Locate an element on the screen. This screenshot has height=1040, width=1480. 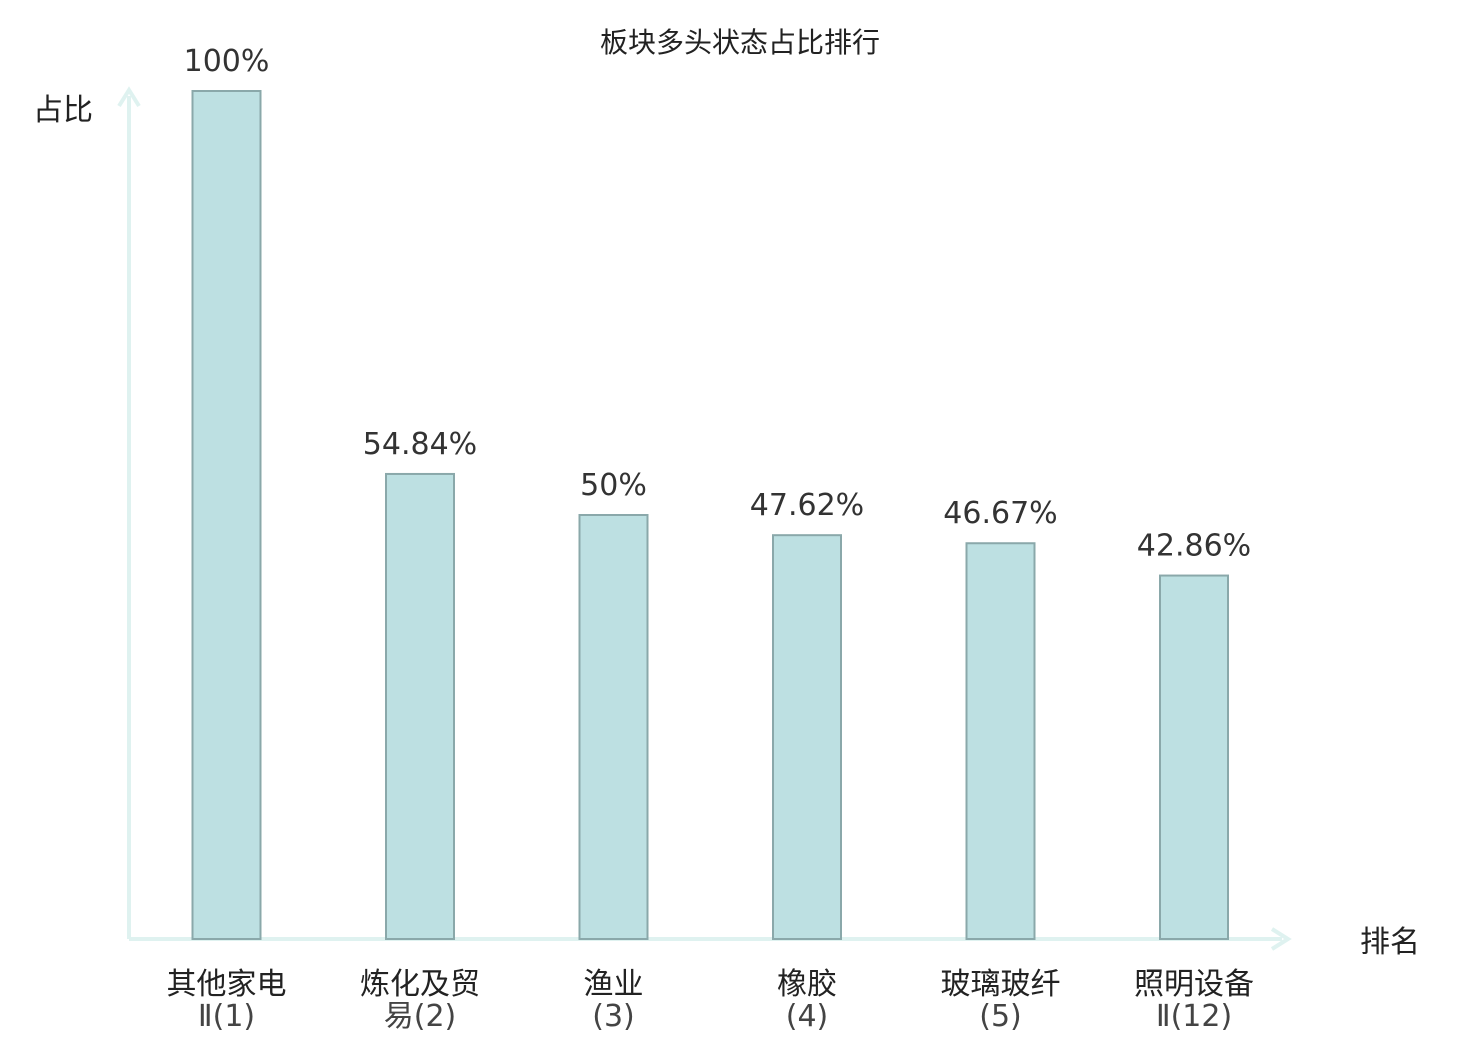
category-label-2: 炼化及贸 is located at coordinates (420, 984).